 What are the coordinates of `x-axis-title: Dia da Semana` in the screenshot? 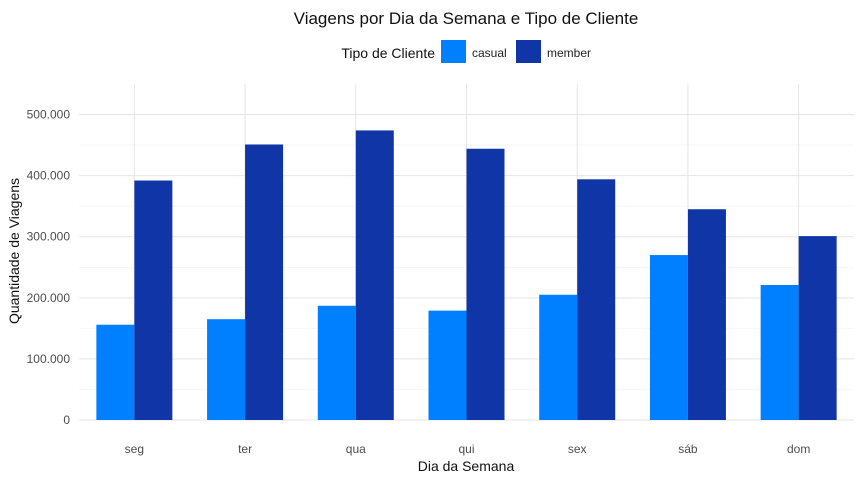 It's located at (466, 466).